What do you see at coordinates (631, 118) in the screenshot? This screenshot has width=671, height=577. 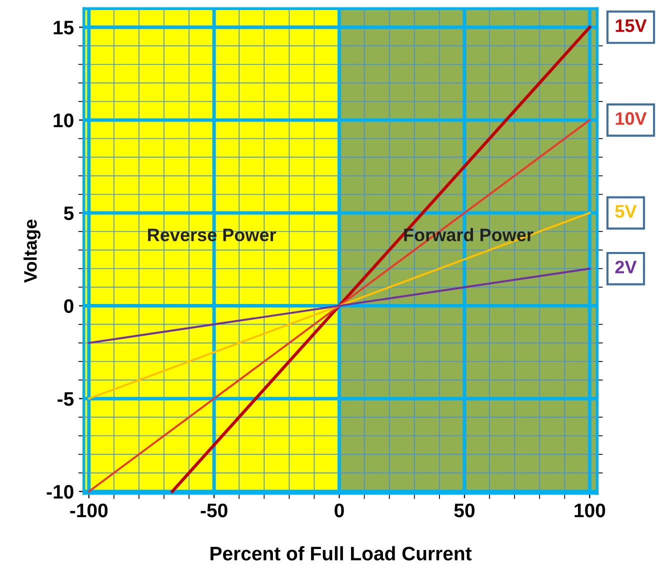 I see `series-label: 10V` at bounding box center [631, 118].